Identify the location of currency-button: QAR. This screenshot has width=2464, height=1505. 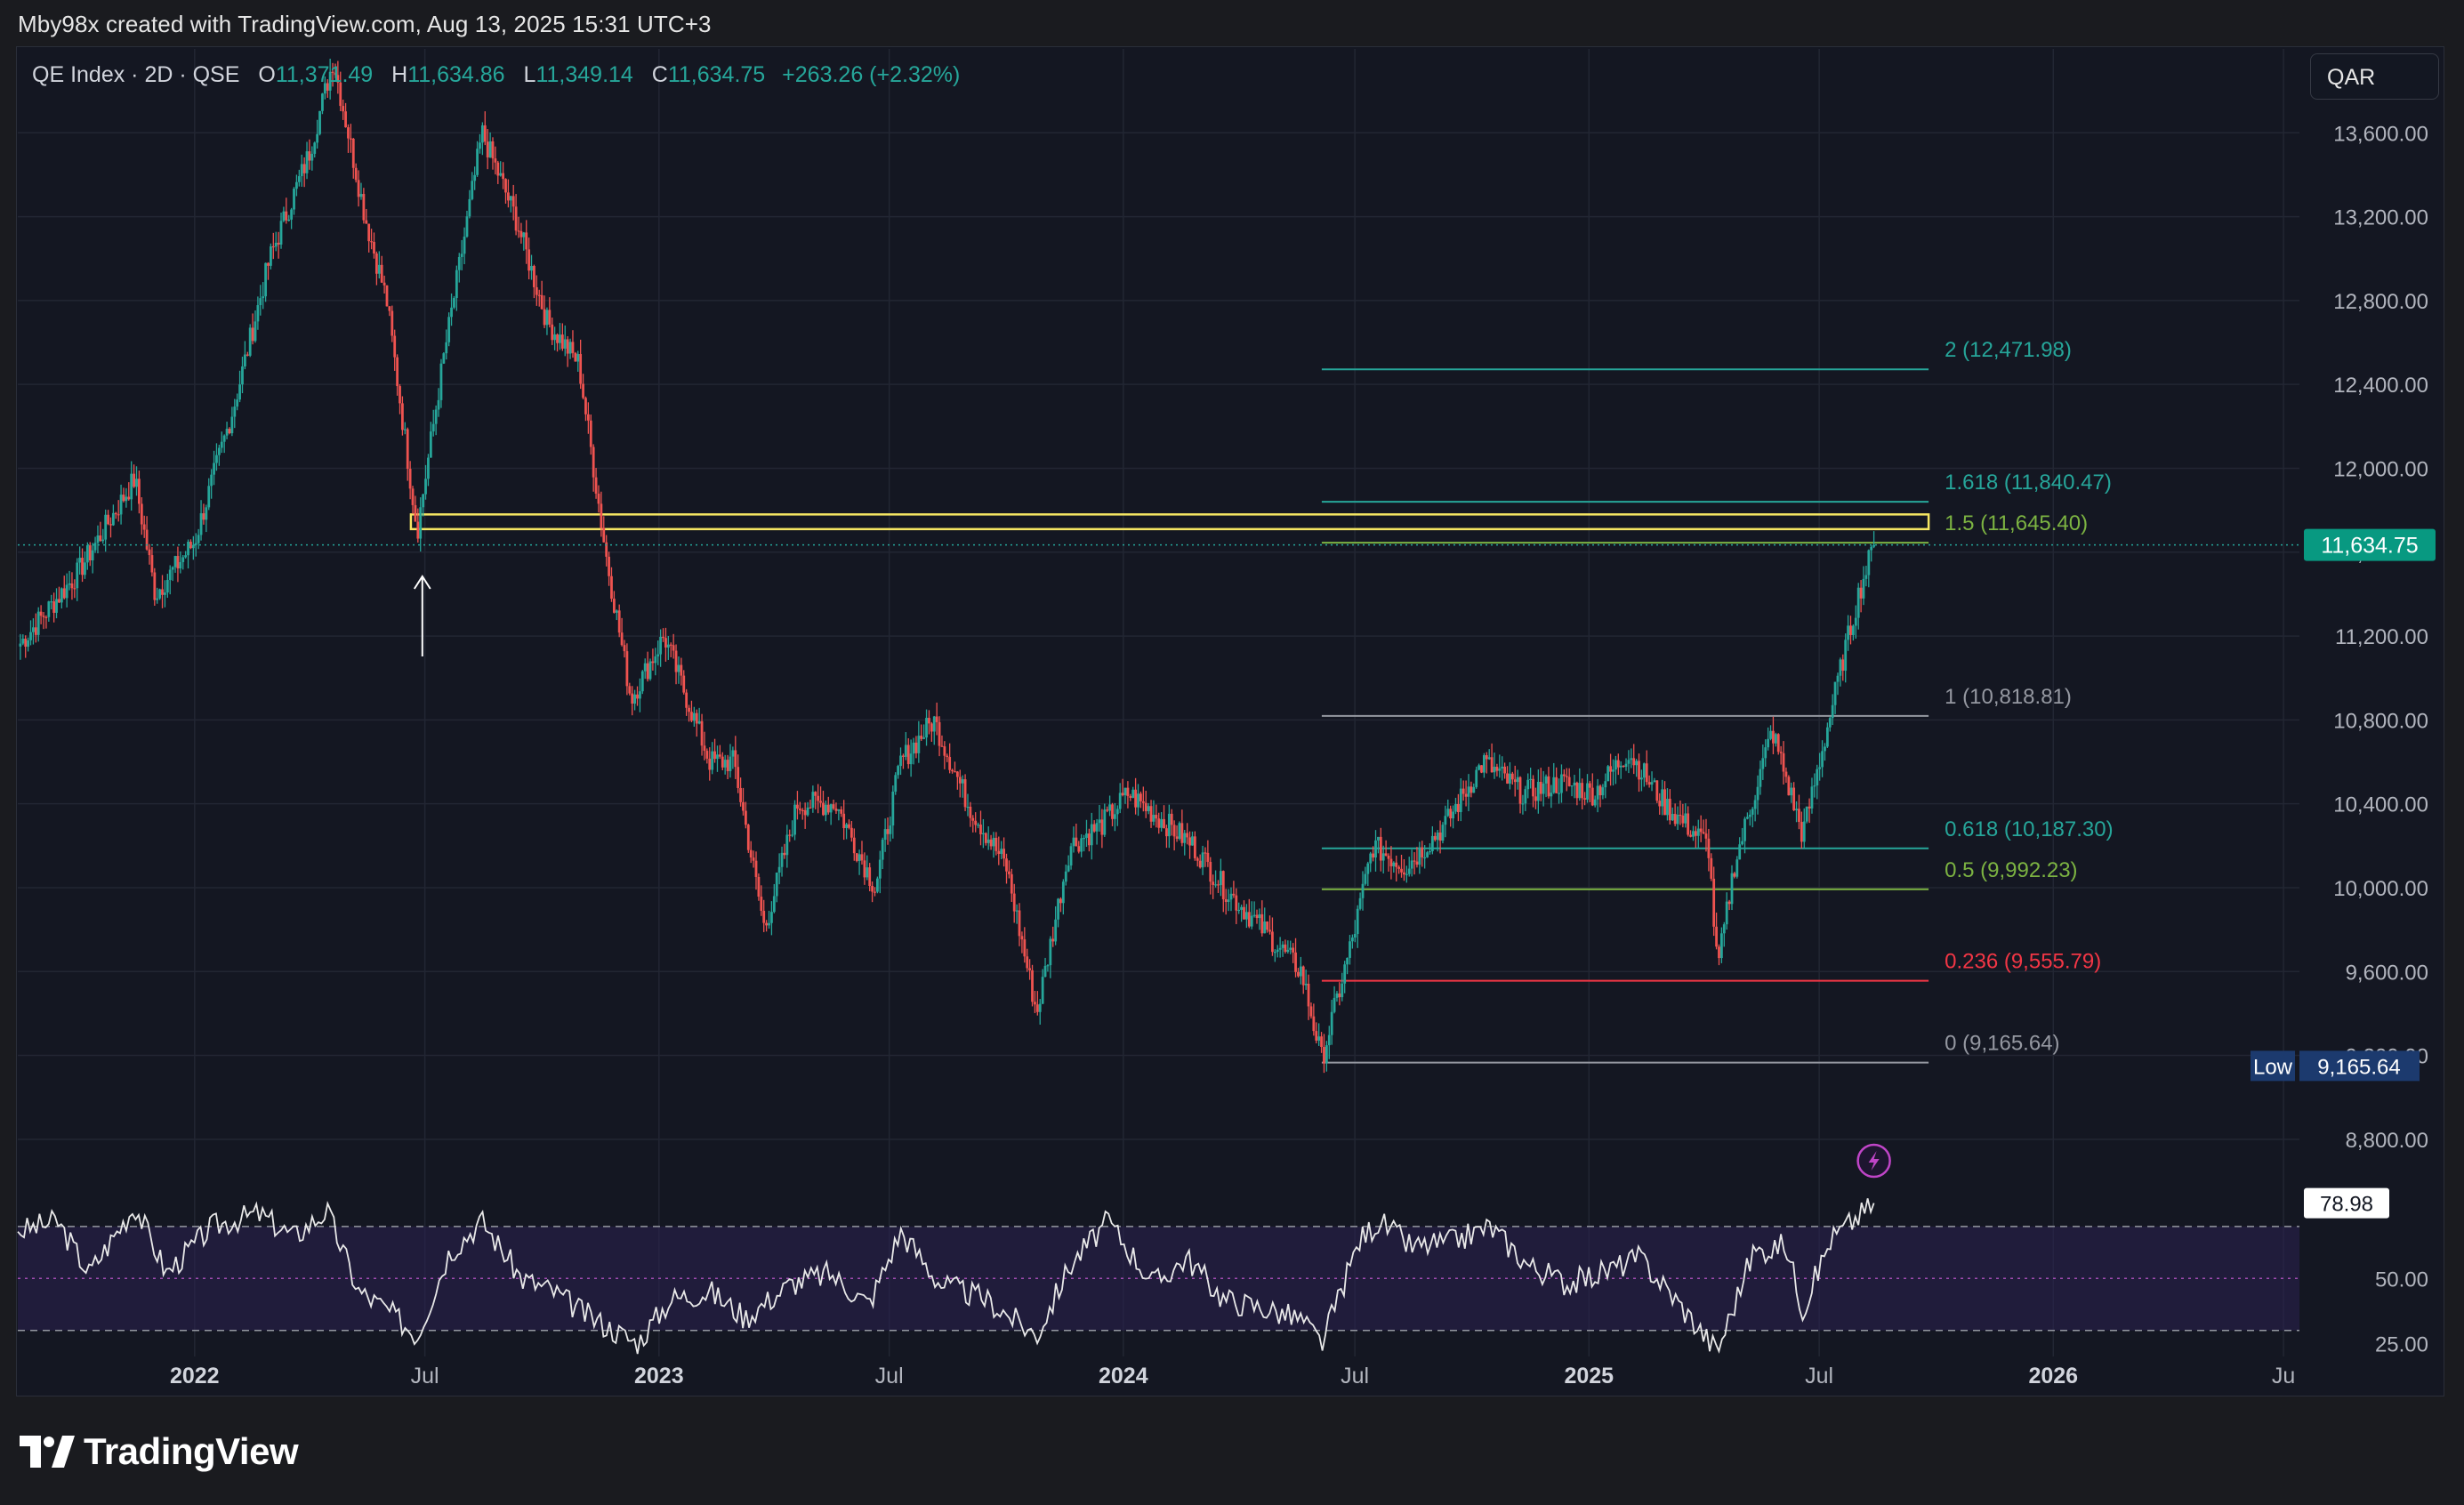
(2374, 76).